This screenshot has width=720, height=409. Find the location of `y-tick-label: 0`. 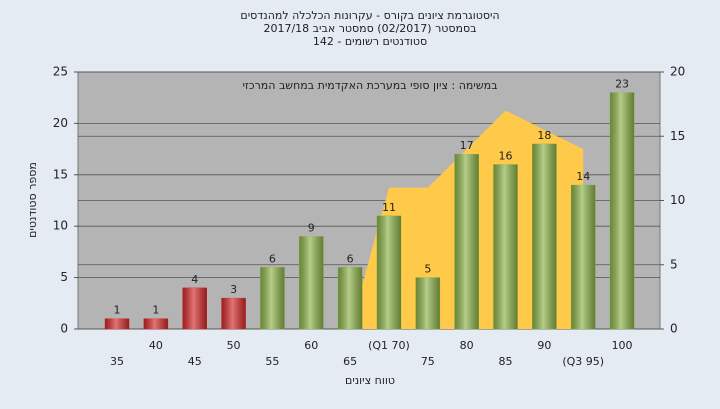

y-tick-label: 0 is located at coordinates (64, 329).